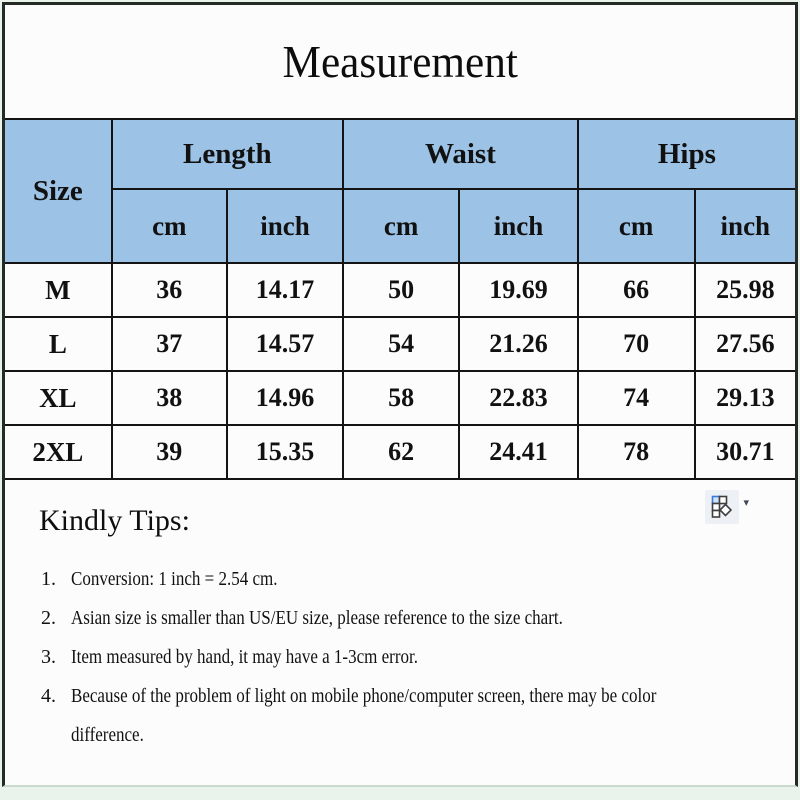 This screenshot has height=800, width=800. Describe the element at coordinates (744, 226) in the screenshot. I see `unit-header-hips-inch: inch` at that location.